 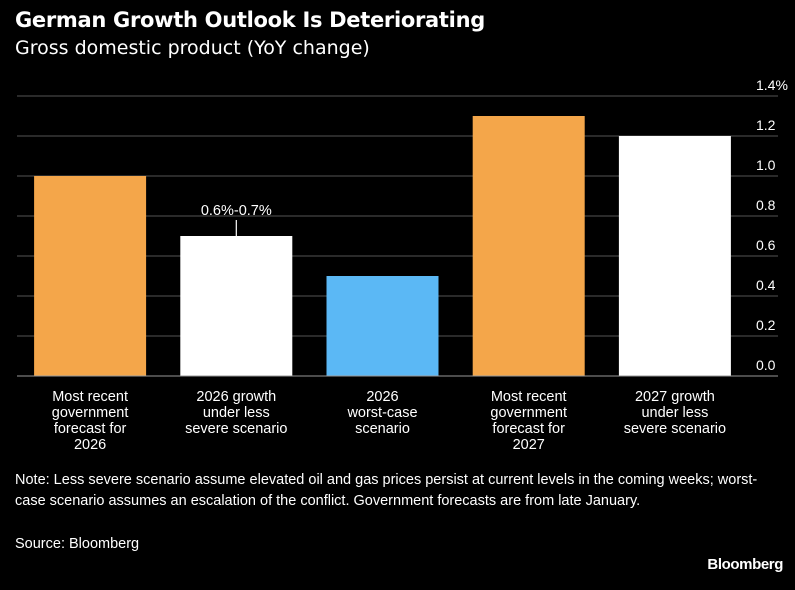 I want to click on x-category-label: 2027, so click(x=529, y=445).